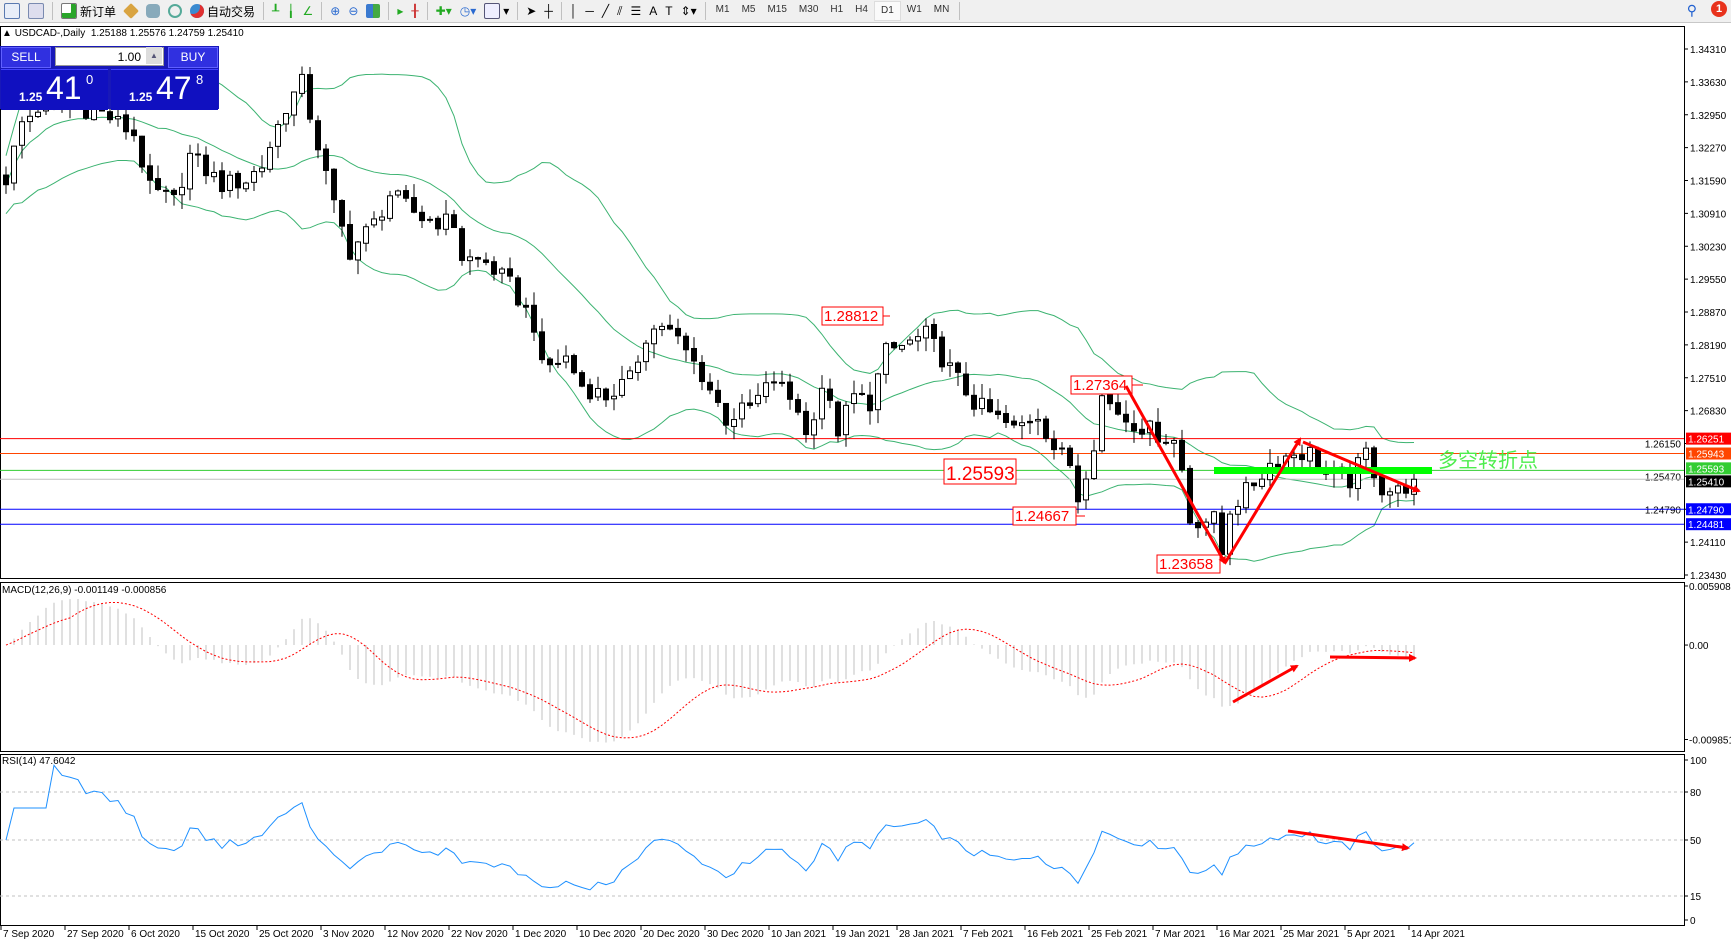 The width and height of the screenshot is (1731, 940). I want to click on sell-button: SELL, so click(26, 57).